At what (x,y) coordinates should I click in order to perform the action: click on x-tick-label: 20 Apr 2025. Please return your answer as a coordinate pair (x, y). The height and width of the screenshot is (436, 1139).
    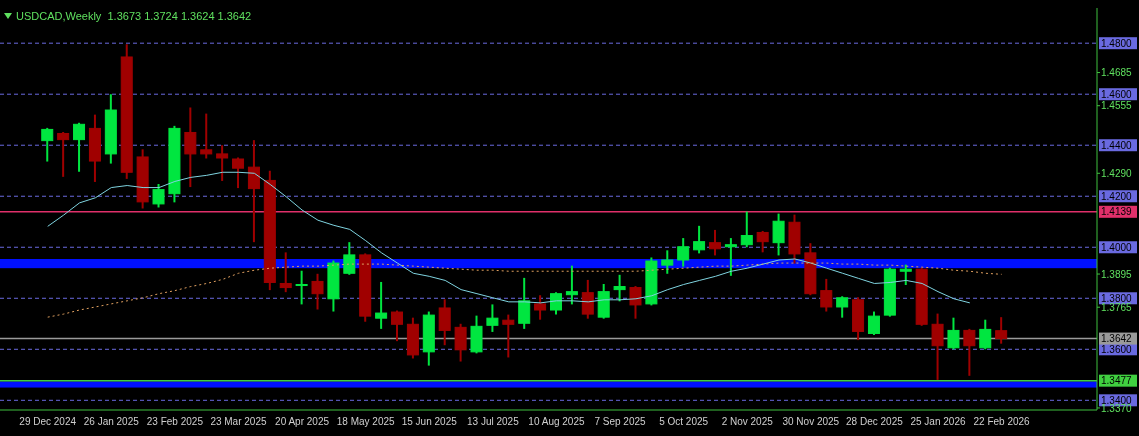
    Looking at the image, I should click on (302, 422).